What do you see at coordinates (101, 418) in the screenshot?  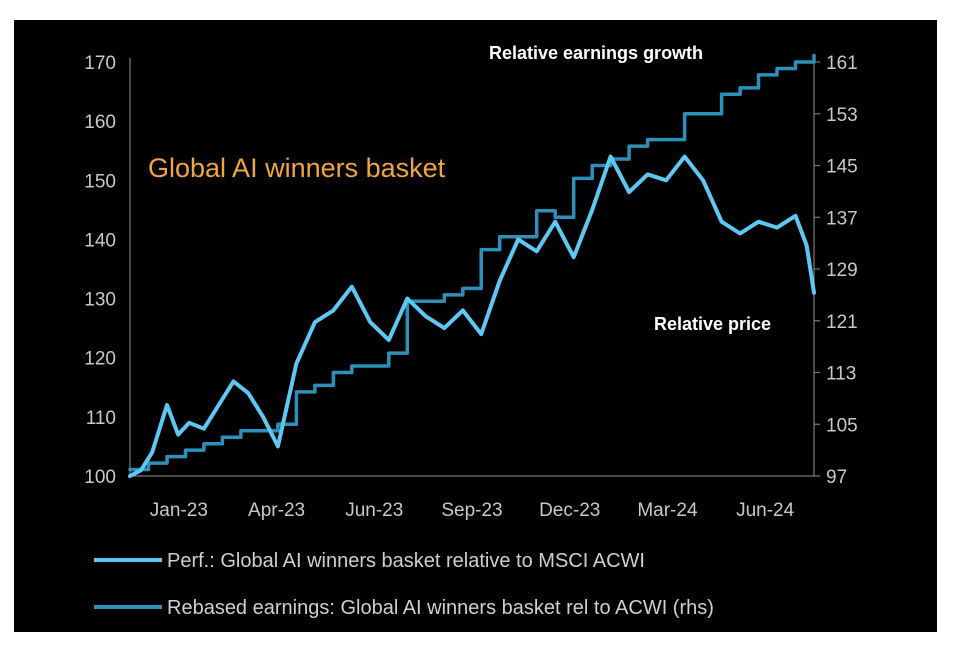 I see `left-tick-label: 110` at bounding box center [101, 418].